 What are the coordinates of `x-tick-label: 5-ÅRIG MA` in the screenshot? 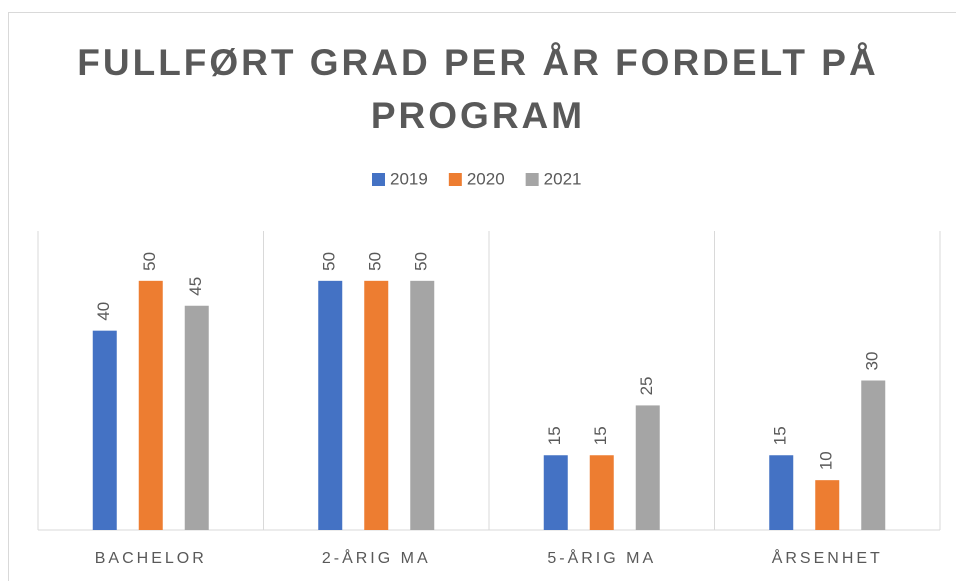 It's located at (601, 557).